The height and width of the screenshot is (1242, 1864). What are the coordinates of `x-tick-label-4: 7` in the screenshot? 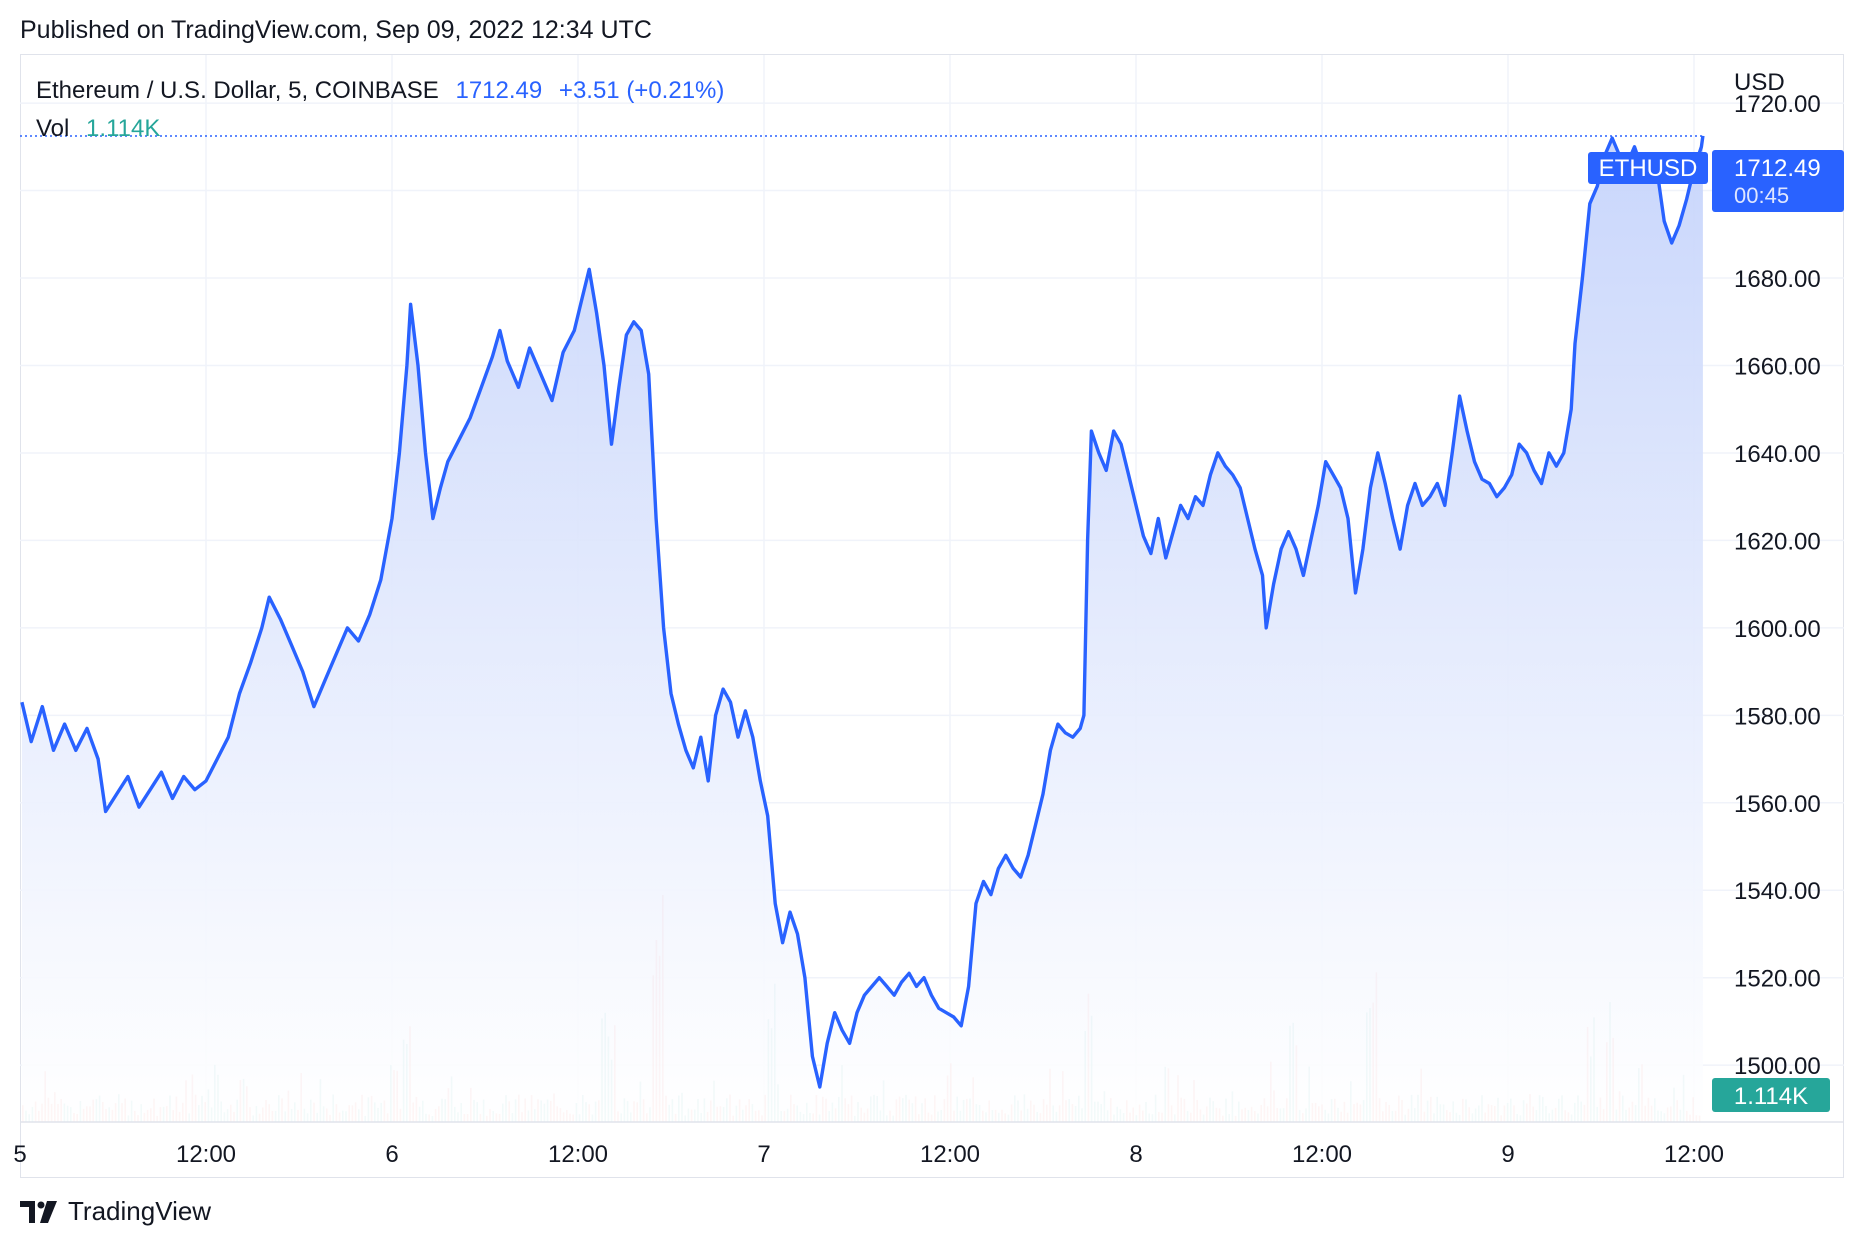 It's located at (763, 1154).